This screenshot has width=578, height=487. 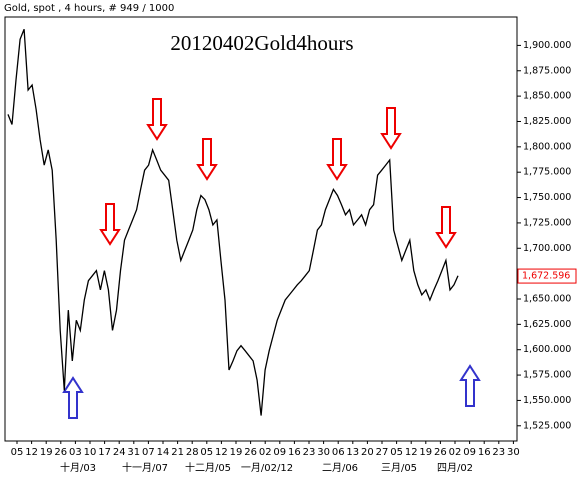 What do you see at coordinates (547, 96) in the screenshot?
I see `y-tick-label: 1,850.000` at bounding box center [547, 96].